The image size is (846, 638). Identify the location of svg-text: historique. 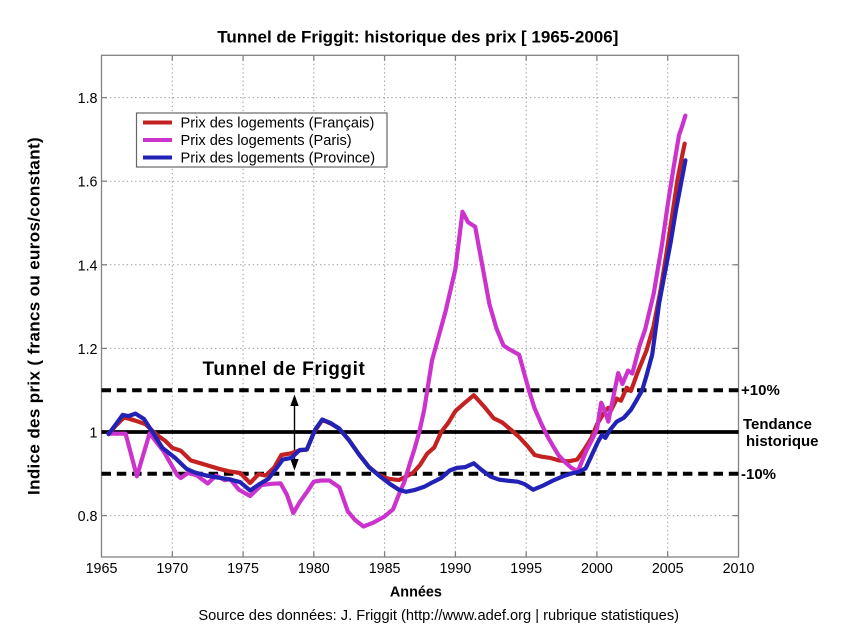
(782, 441).